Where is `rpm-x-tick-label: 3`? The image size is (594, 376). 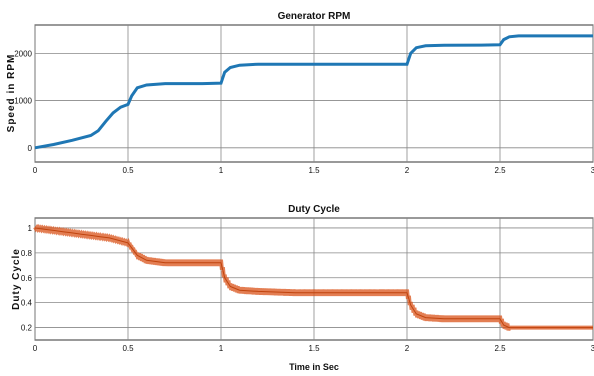 rpm-x-tick-label: 3 is located at coordinates (592, 170).